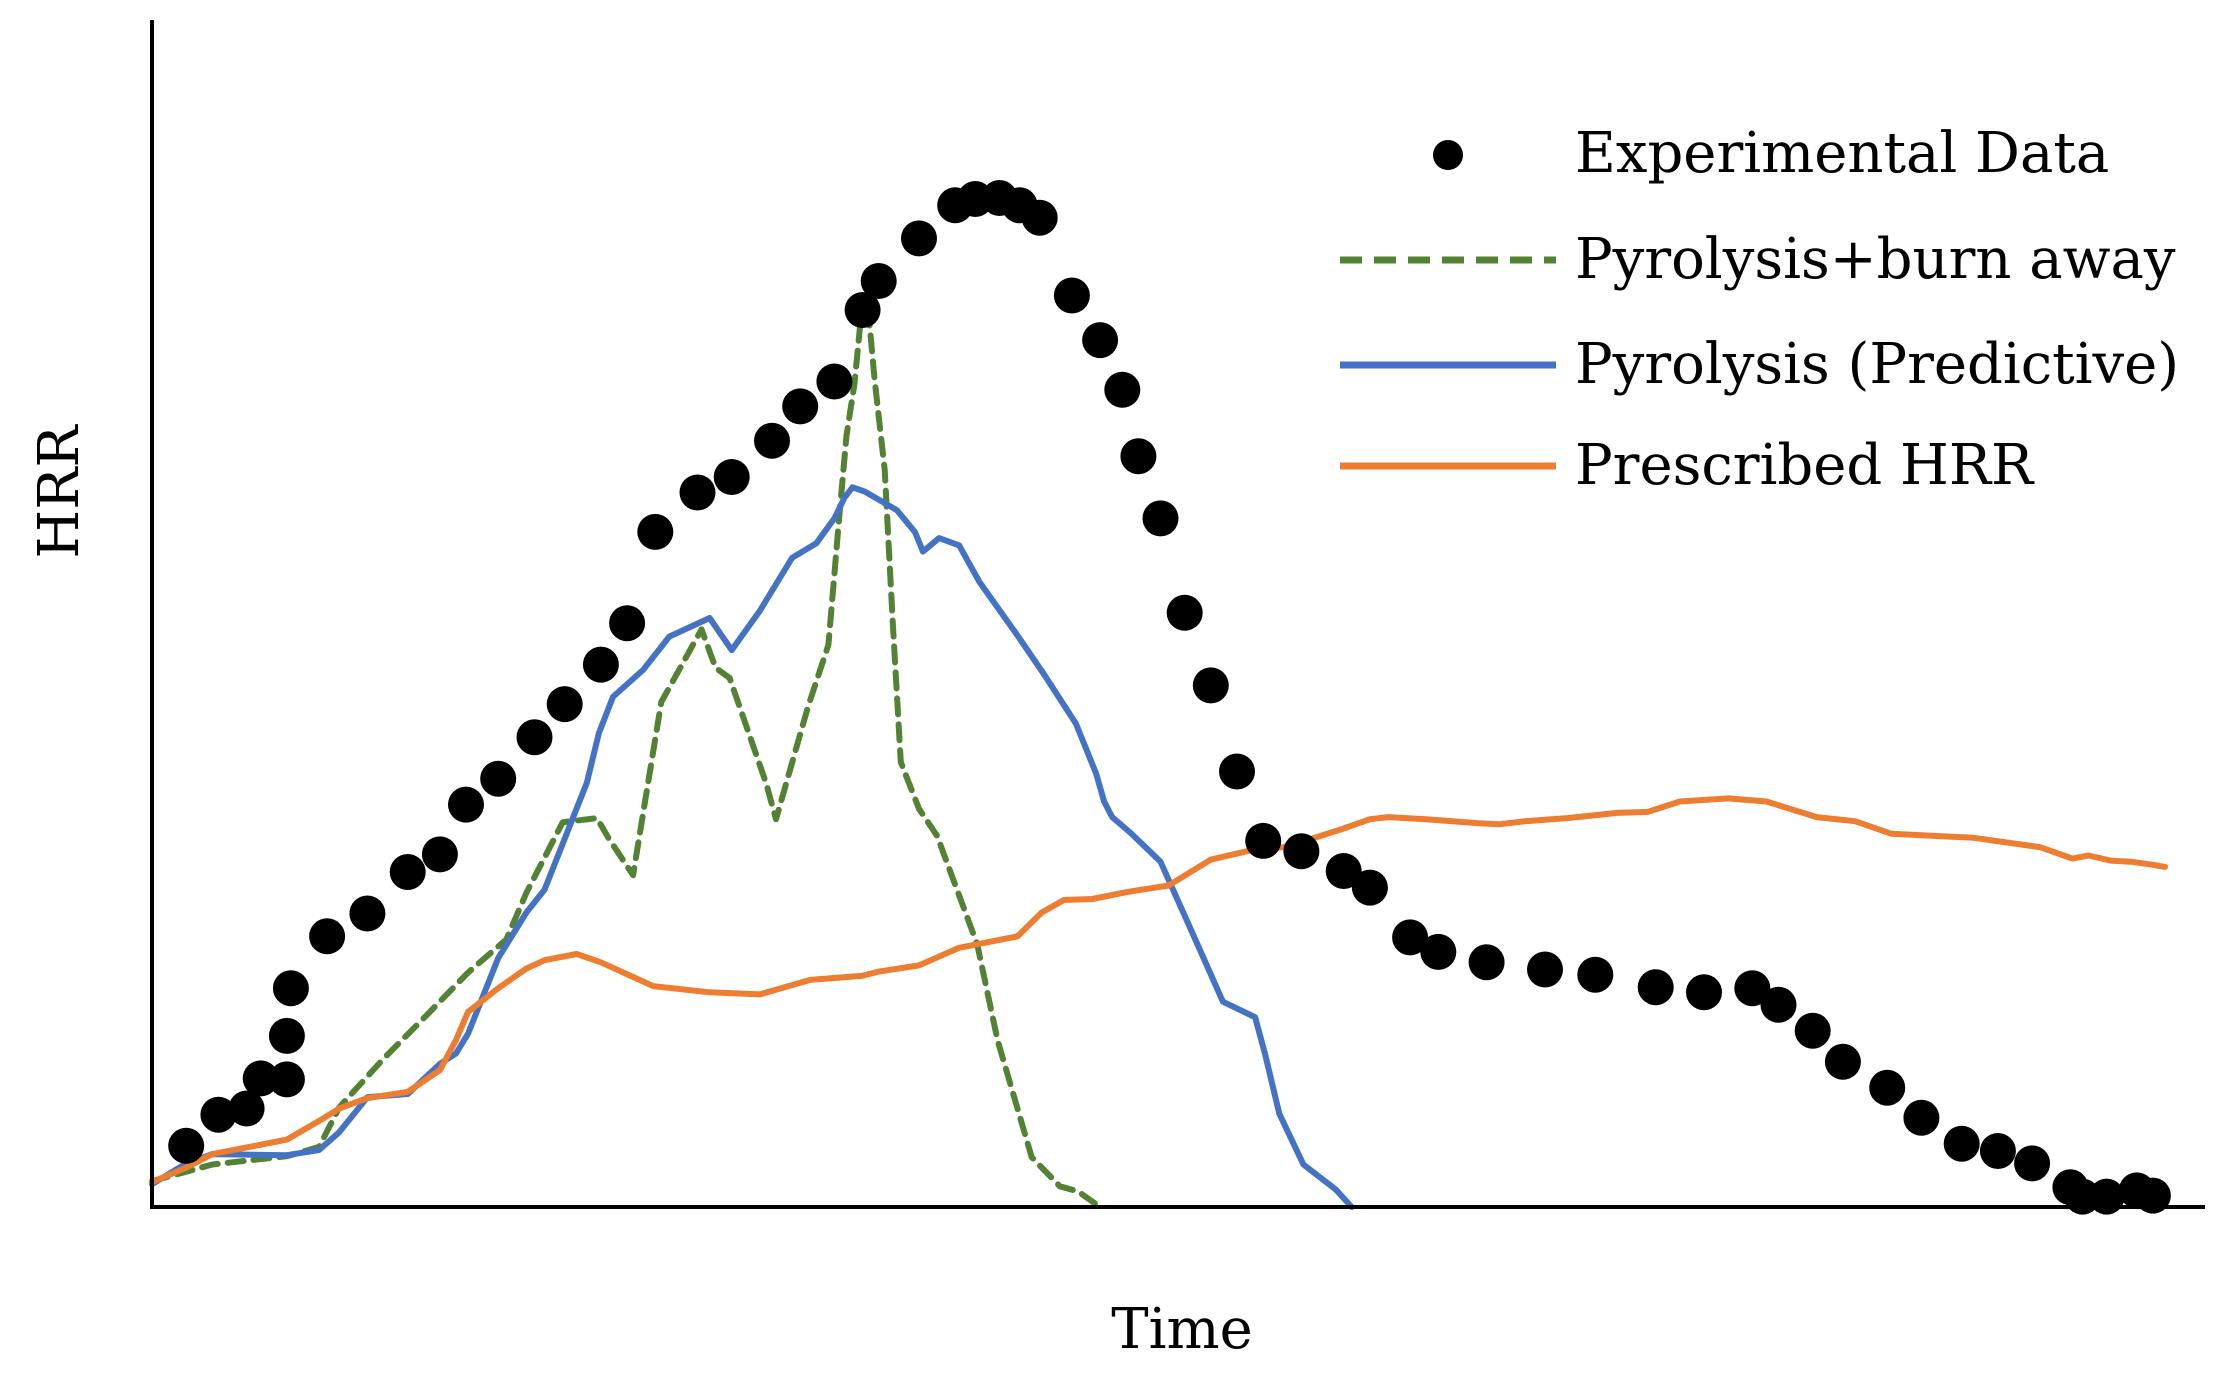  Describe the element at coordinates (1875, 259) in the screenshot. I see `legend-label-burn-away: Pyrolysis+burn away` at that location.